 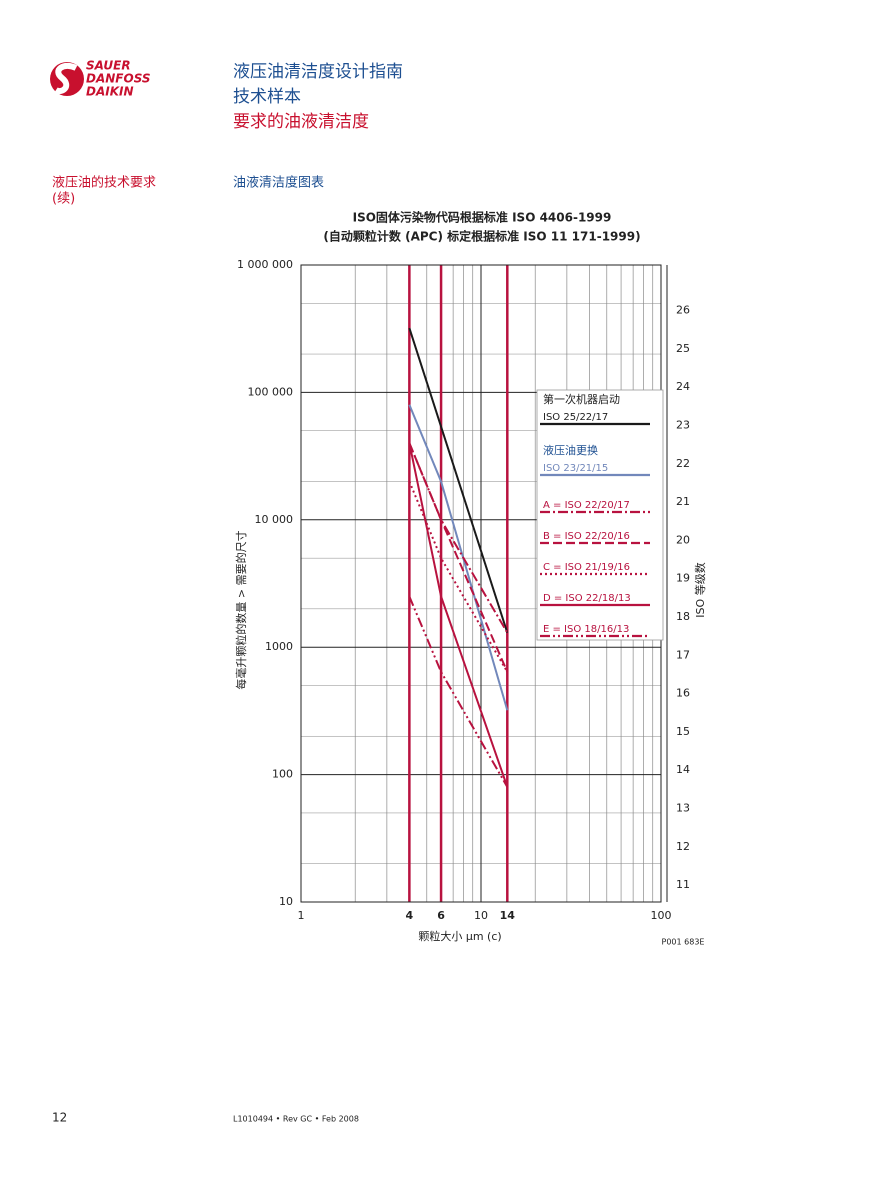 What do you see at coordinates (586, 629) in the screenshot?
I see `legend-label: E = ISO 18/16/13` at bounding box center [586, 629].